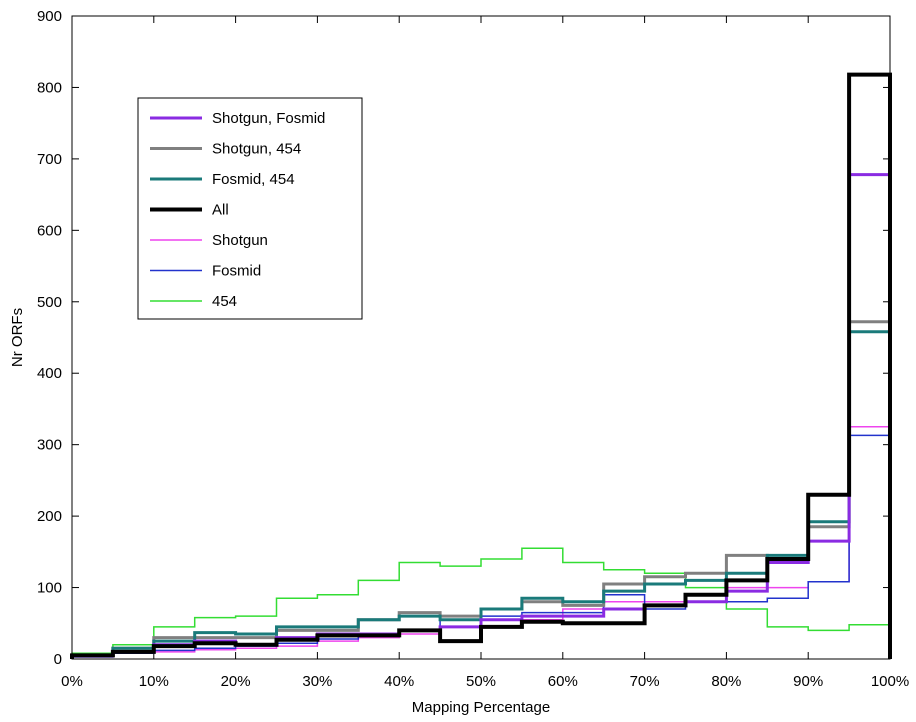  What do you see at coordinates (563, 681) in the screenshot?
I see `x-tick-label: 60%` at bounding box center [563, 681].